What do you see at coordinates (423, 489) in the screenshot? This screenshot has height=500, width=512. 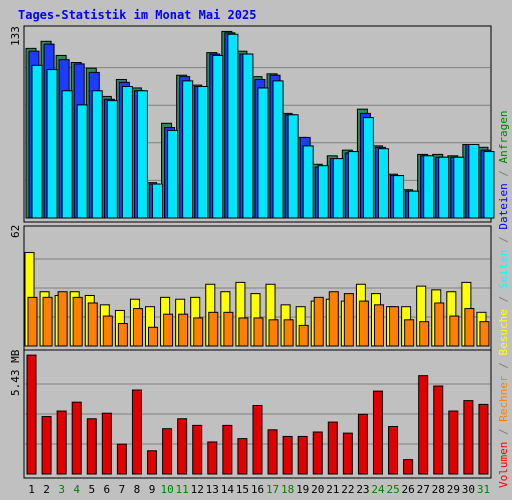 I see `x-tick-label-day-27: 27` at bounding box center [423, 489].